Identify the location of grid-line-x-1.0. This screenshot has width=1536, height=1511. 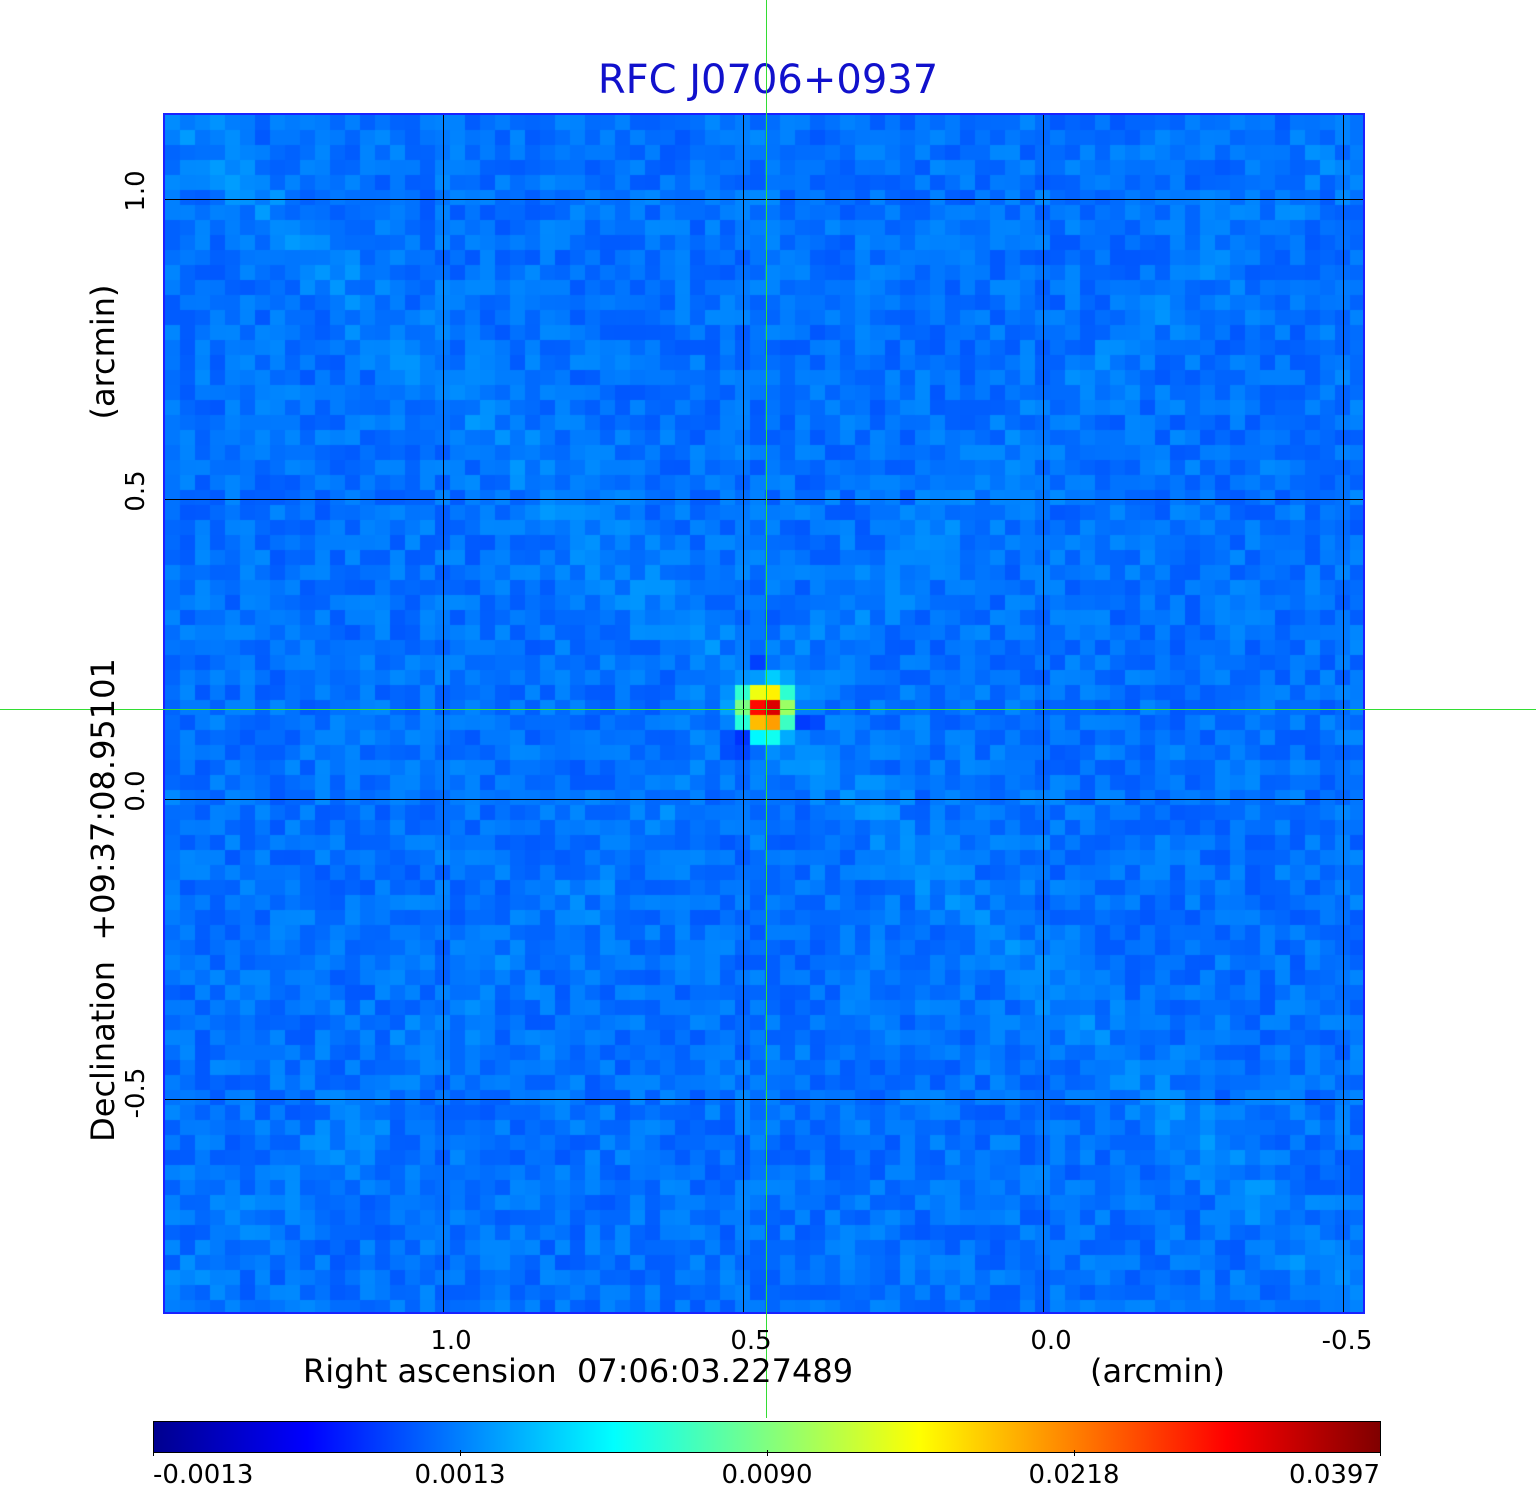
(443, 713).